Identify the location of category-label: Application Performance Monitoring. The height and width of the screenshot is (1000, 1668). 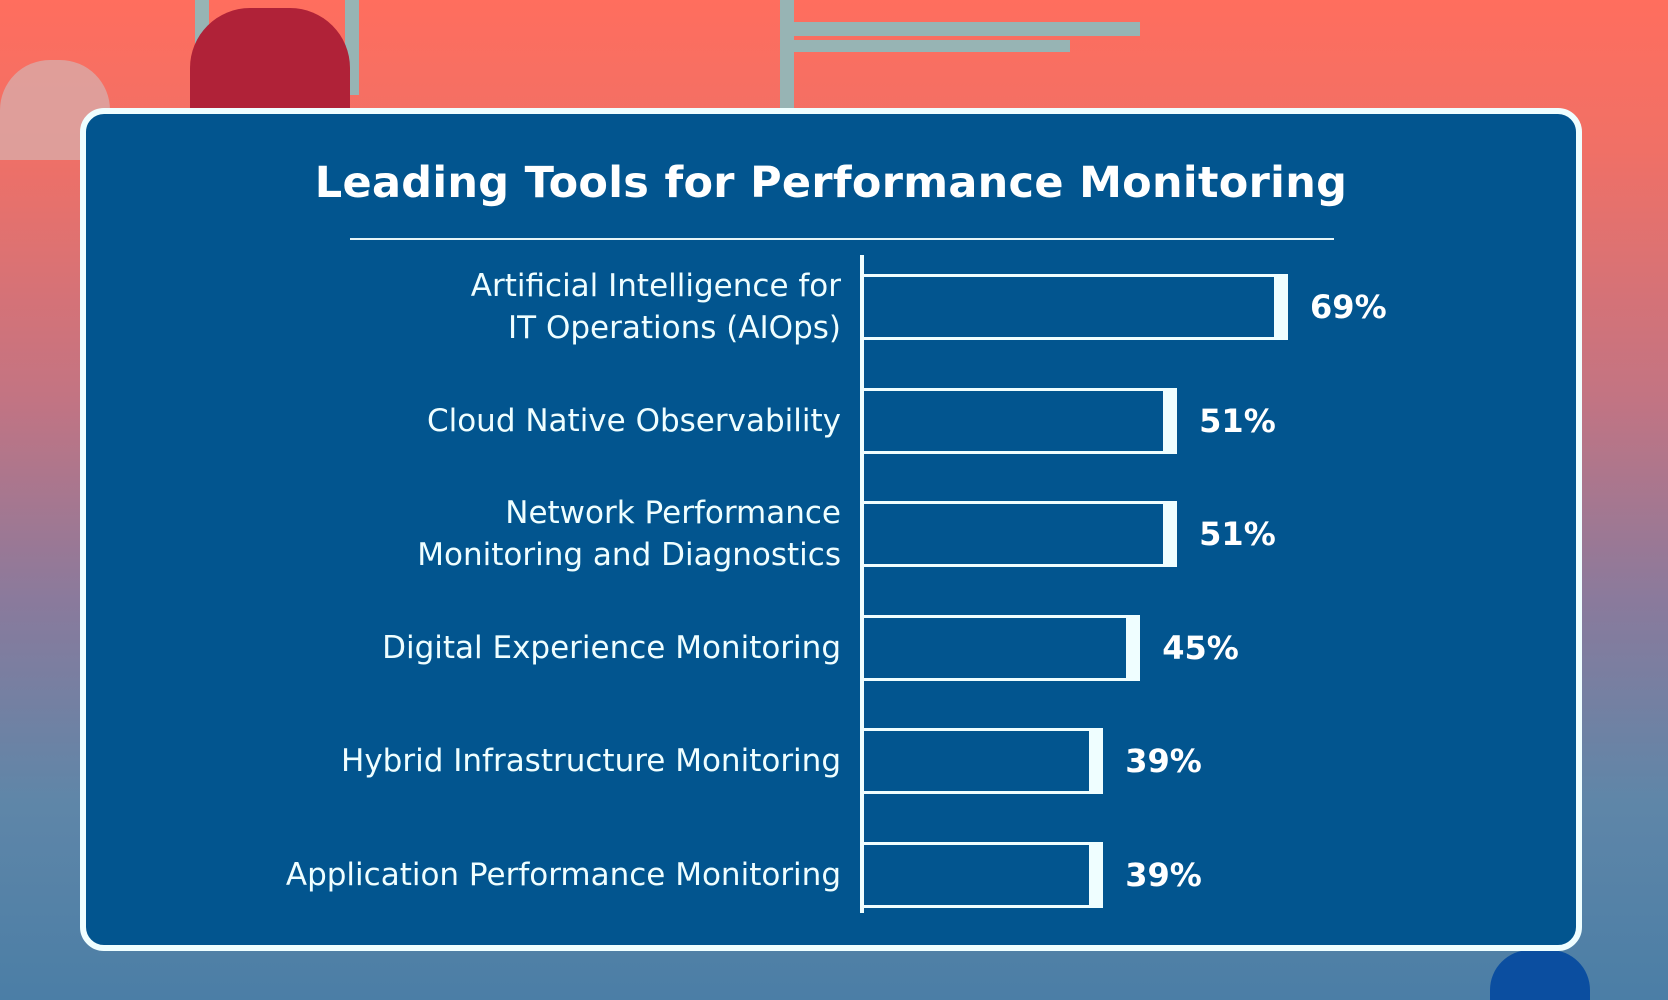
(491, 875).